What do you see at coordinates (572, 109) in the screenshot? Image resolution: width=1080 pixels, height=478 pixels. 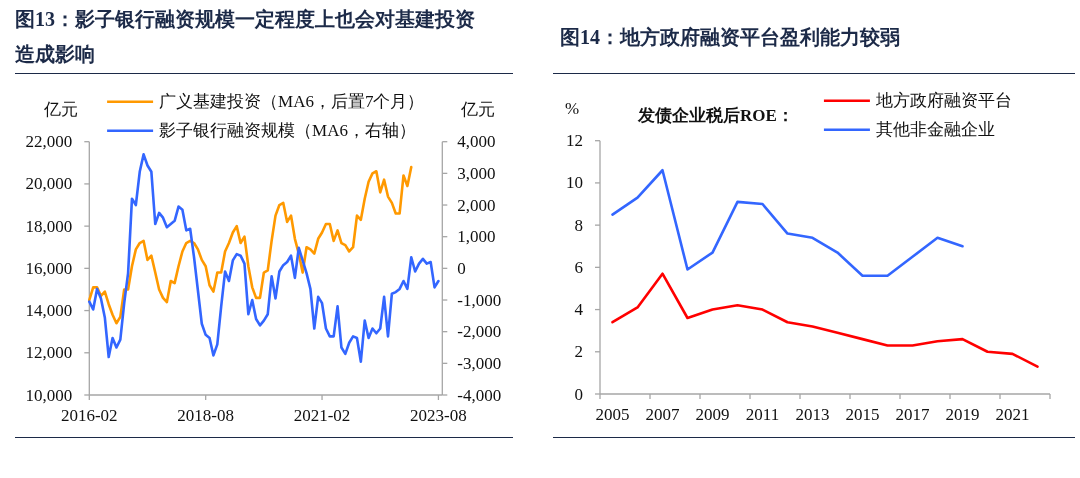 I see `y-axis-title: %` at bounding box center [572, 109].